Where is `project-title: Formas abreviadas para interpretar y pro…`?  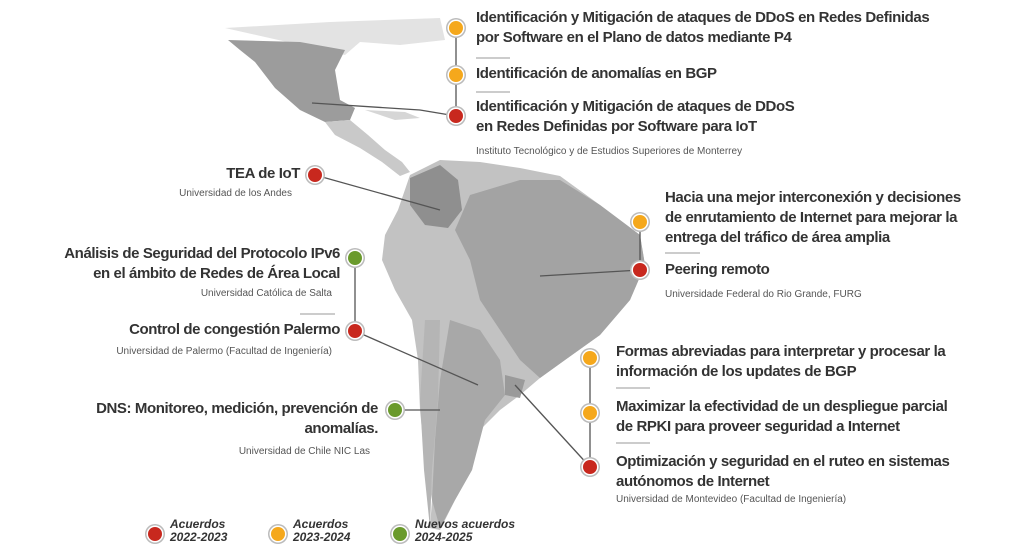
project-title: Formas abreviadas para interpretar y pro… is located at coordinates (781, 362).